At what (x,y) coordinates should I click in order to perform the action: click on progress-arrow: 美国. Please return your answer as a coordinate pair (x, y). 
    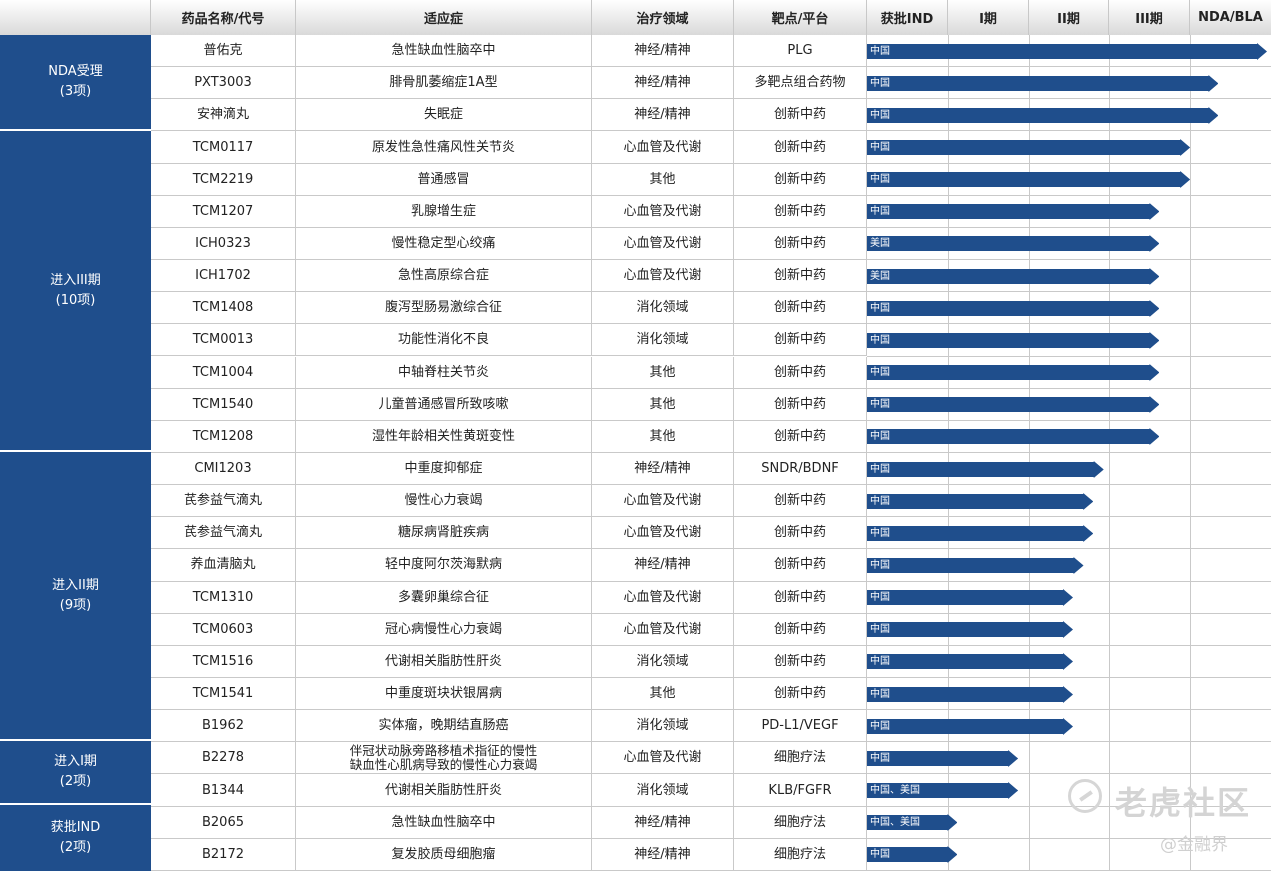
    Looking at the image, I should click on (1013, 244).